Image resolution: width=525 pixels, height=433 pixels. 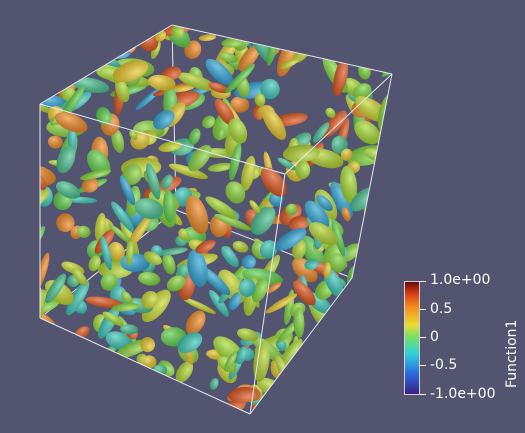 What do you see at coordinates (423, 337) in the screenshot?
I see `colorbar-tick` at bounding box center [423, 337].